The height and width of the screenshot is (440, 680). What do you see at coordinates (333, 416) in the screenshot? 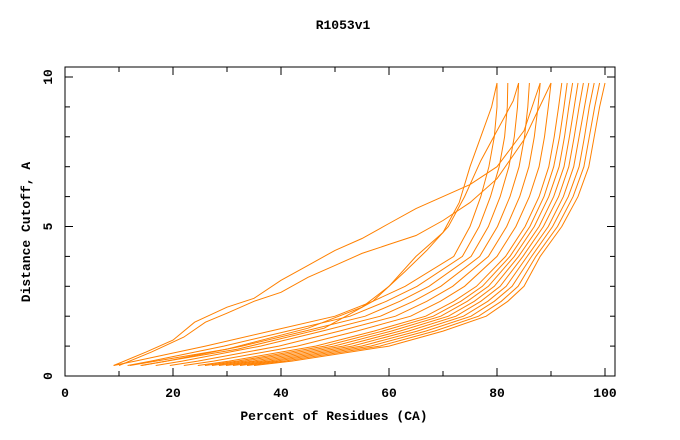
I see `x-axis-label: Percent of Residues (CA)` at bounding box center [333, 416].